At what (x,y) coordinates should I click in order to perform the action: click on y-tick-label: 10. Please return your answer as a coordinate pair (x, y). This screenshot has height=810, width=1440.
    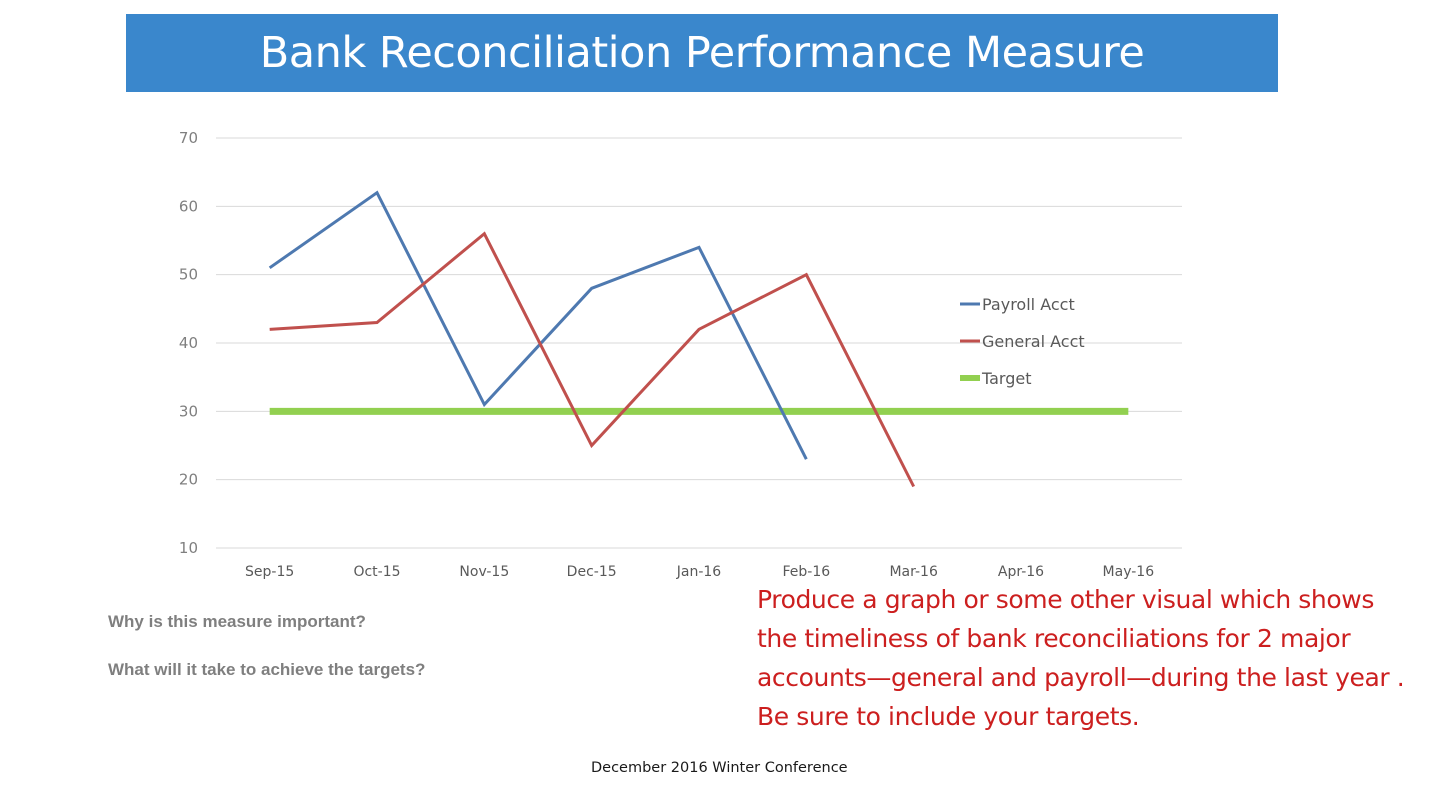
    Looking at the image, I should click on (188, 548).